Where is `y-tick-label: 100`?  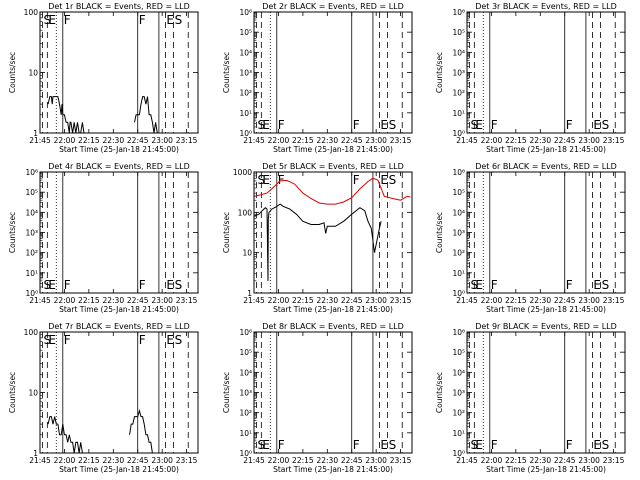 y-tick-label: 100 is located at coordinates (245, 212).